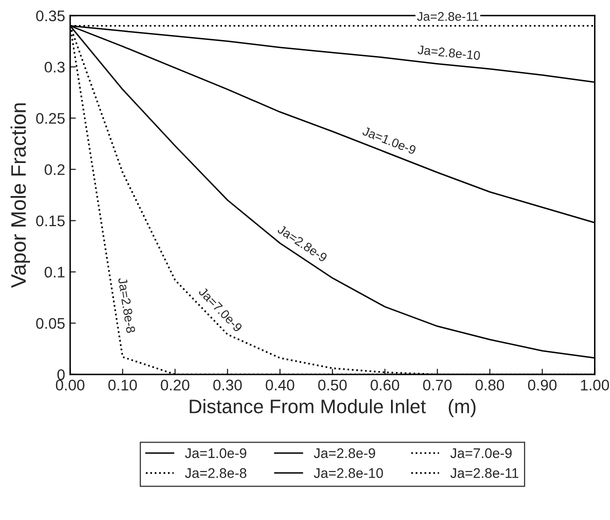  What do you see at coordinates (484, 473) in the screenshot?
I see `legend-label: Ja=2.8e-11` at bounding box center [484, 473].